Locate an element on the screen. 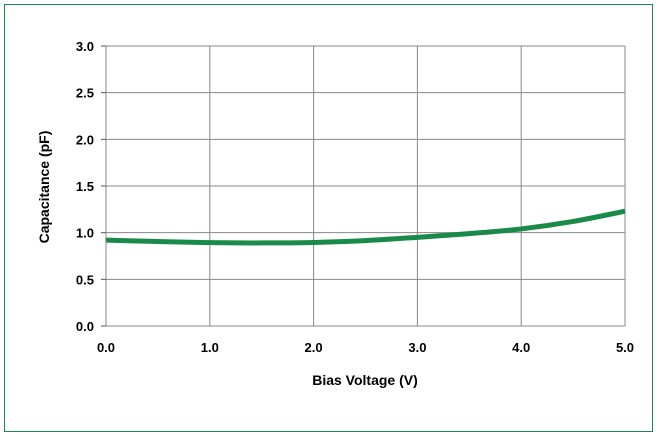 The width and height of the screenshot is (659, 434). y-axis-label: Capacitance (pF) is located at coordinates (44, 187).